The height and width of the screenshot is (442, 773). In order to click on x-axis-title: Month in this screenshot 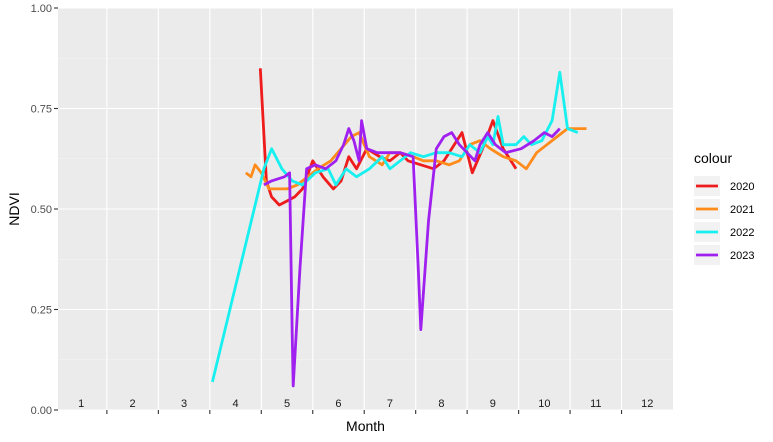, I will do `click(365, 426)`.